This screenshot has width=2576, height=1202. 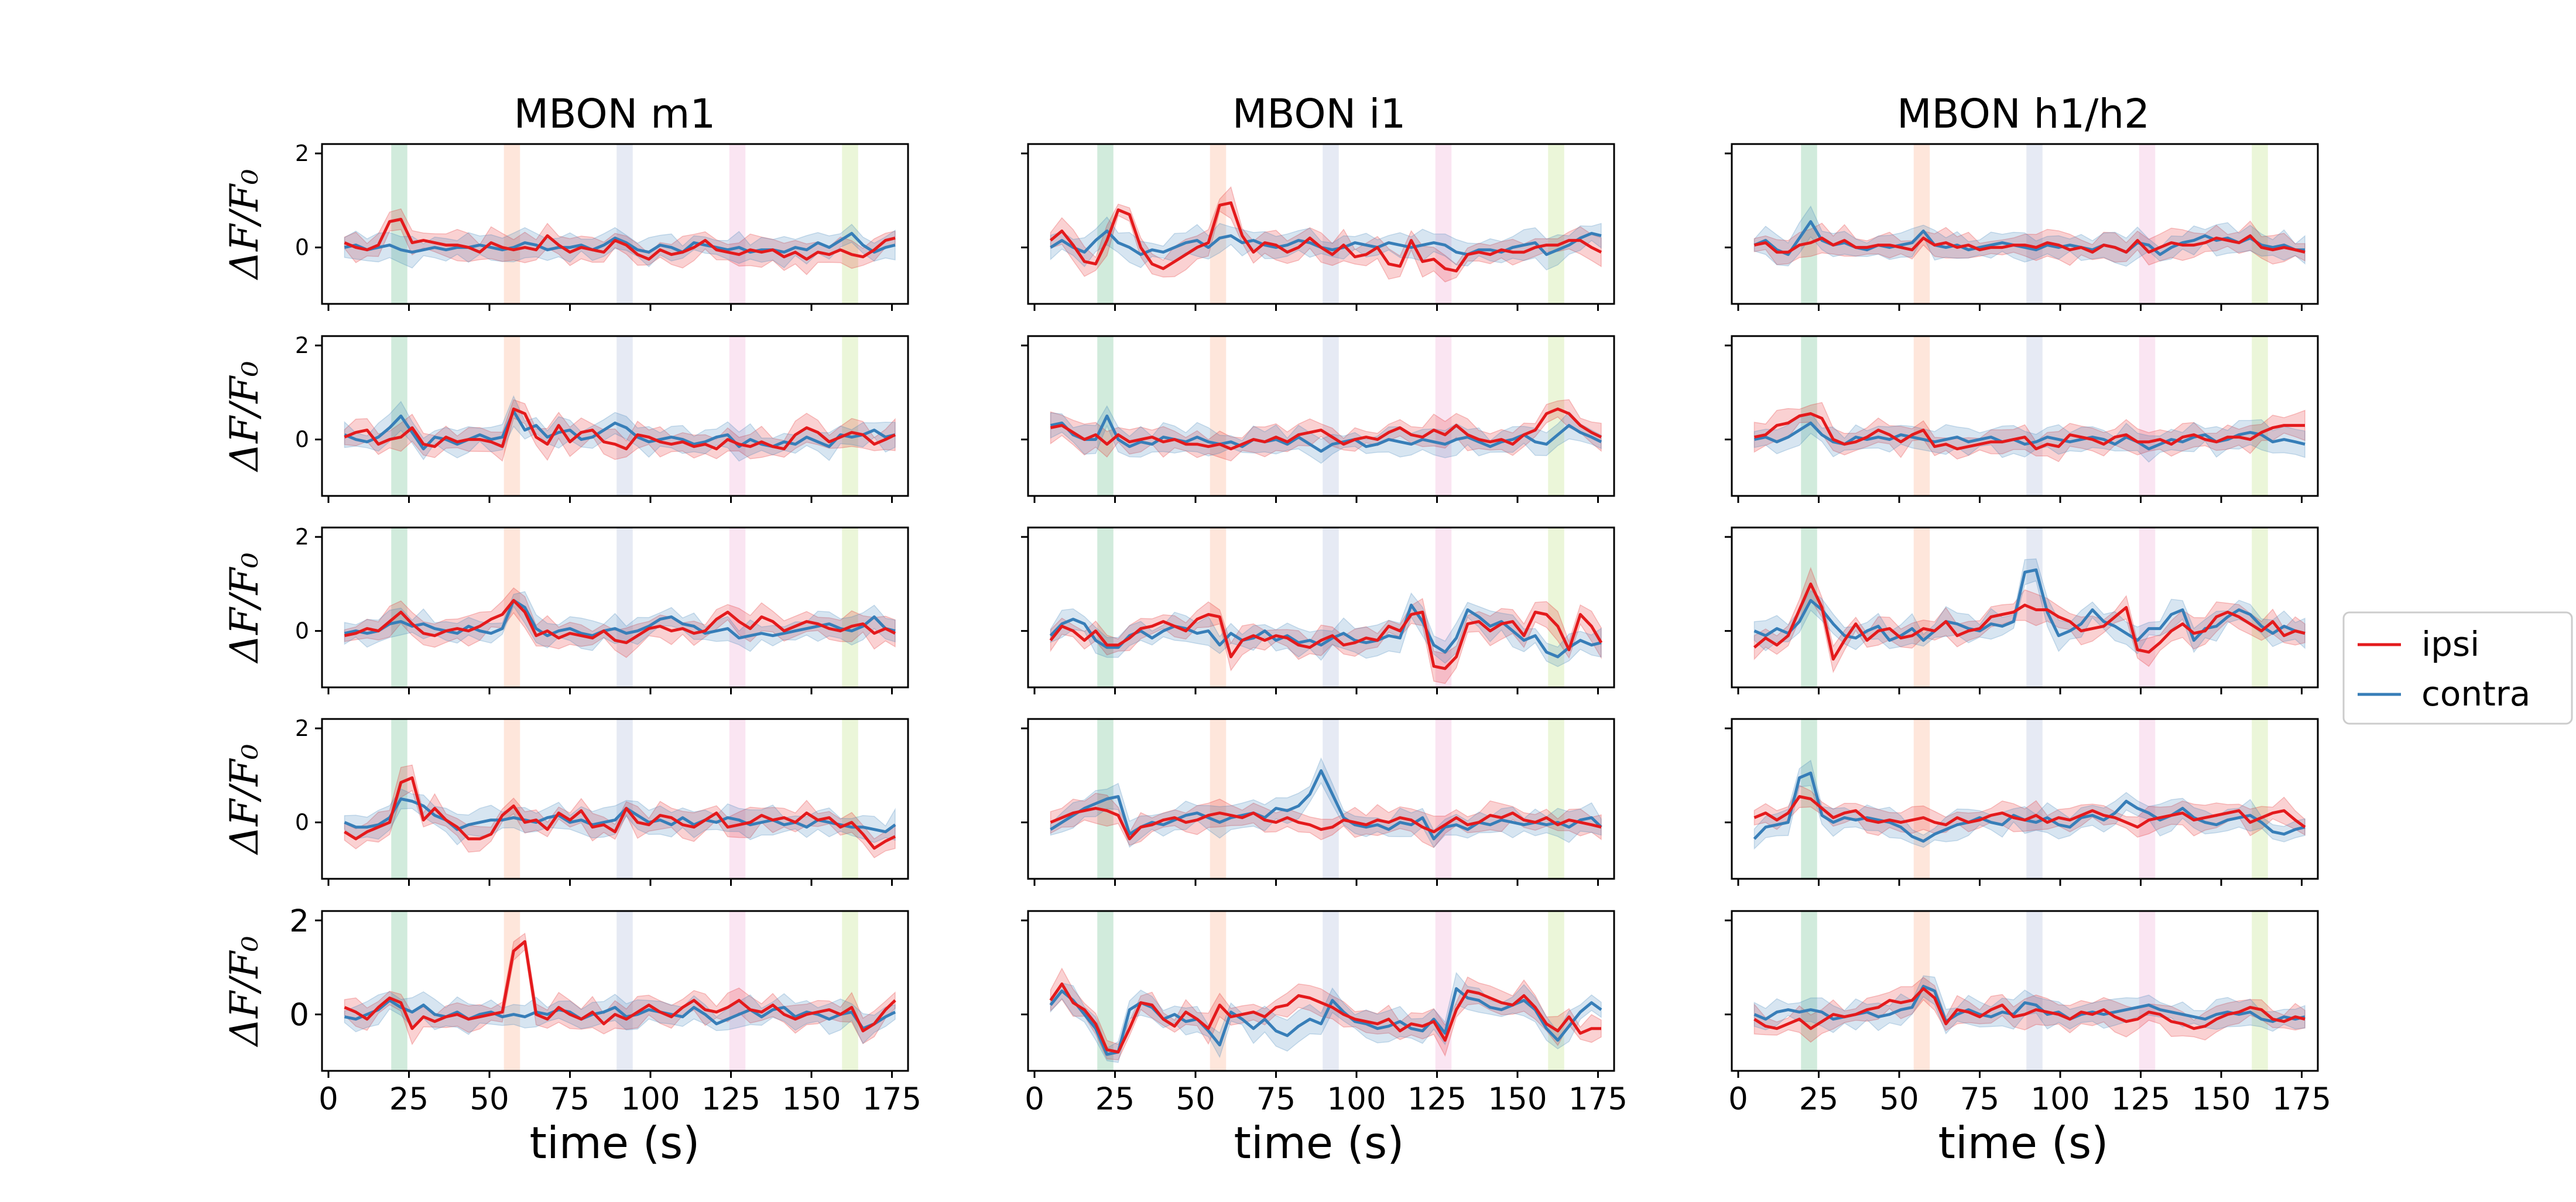 What do you see at coordinates (244, 225) in the screenshot?
I see `y-axis-label-row-0: ΔF/F₀` at bounding box center [244, 225].